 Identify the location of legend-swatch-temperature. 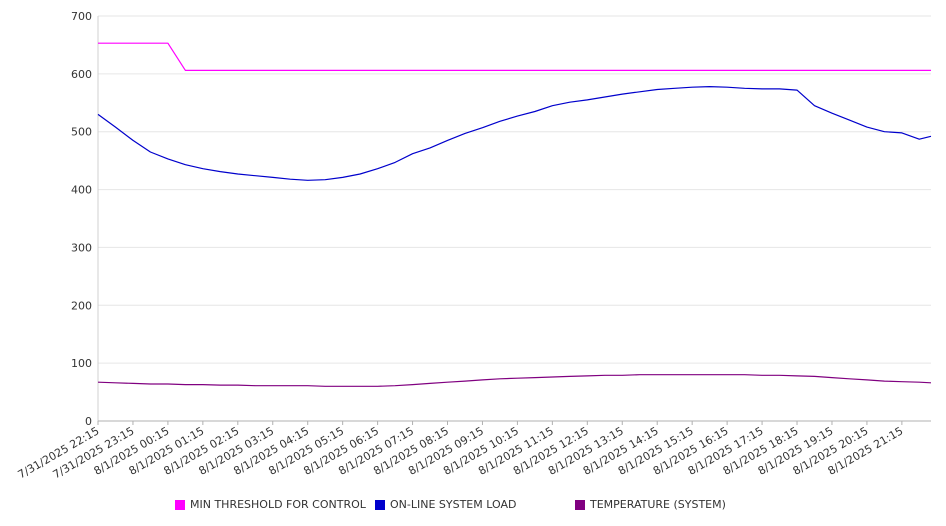
(580, 504).